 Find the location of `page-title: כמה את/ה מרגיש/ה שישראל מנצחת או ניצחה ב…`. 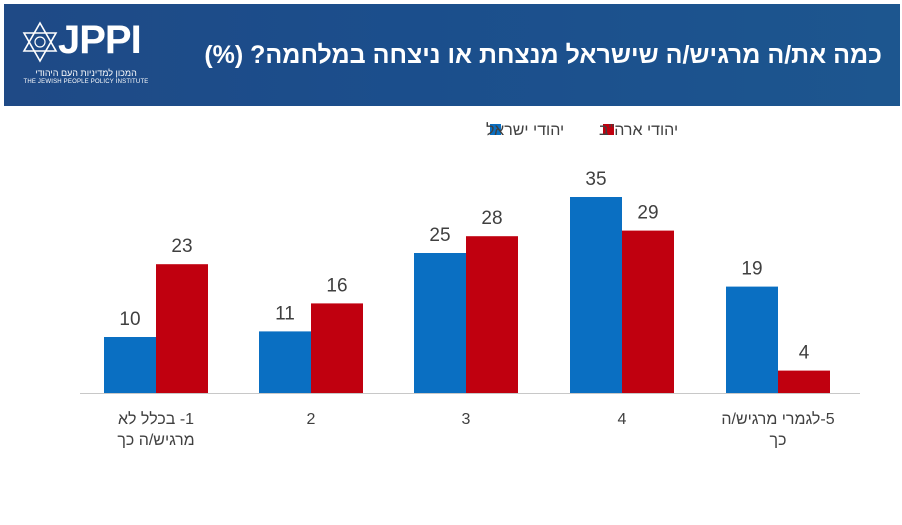

page-title: כמה את/ה מרגיש/ה שישראל מנצחת או ניצחה ב… is located at coordinates (543, 55).